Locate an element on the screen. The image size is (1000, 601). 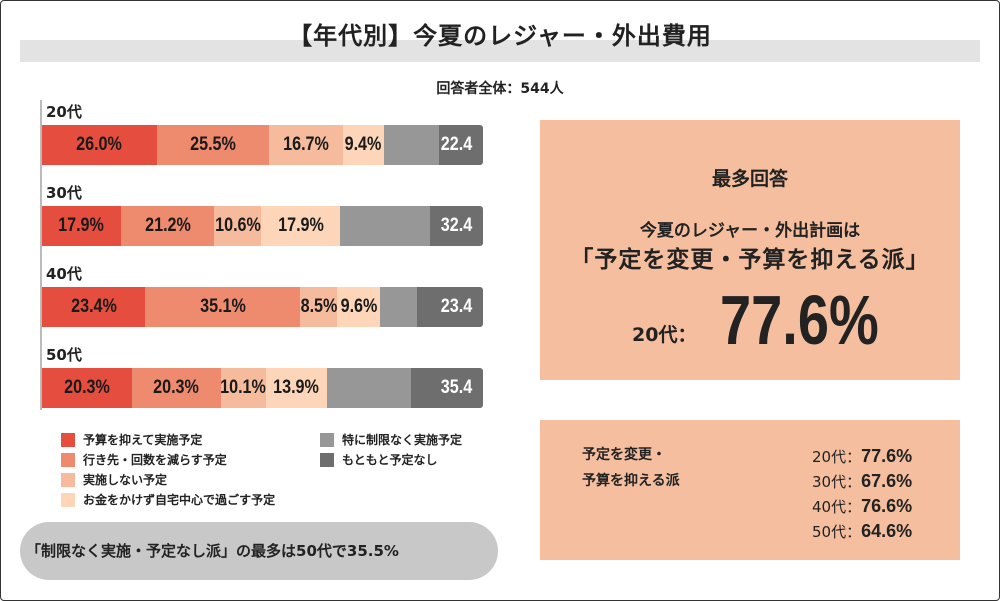
summary-age: 30代： is located at coordinates (837, 482).